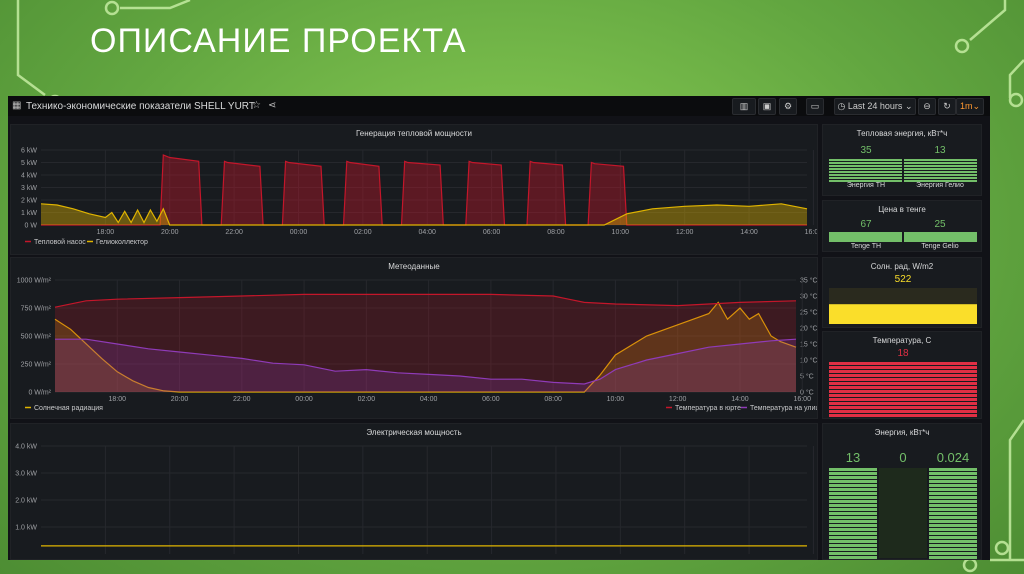 This screenshot has height=574, width=1024. Describe the element at coordinates (414, 499) in the screenshot. I see `electric-power-chart: 1.0 kW 2.0 kW 3.0 kW 4.0 kW` at that location.